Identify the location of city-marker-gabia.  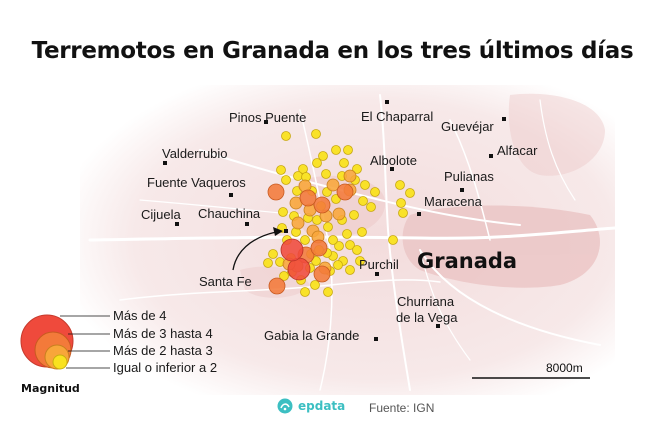
(376, 339).